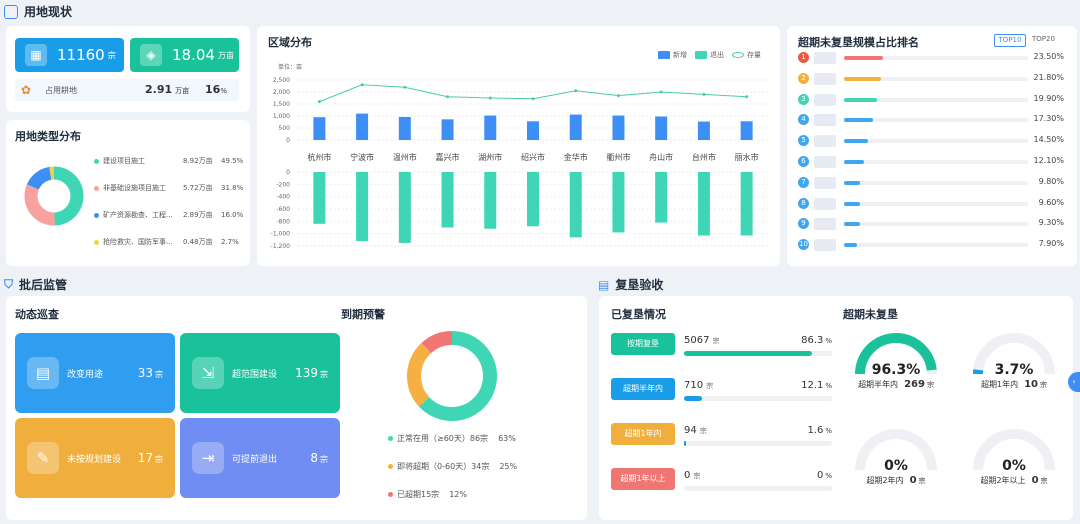  What do you see at coordinates (281, 246) in the screenshot?
I see `y-tick-bottom: -1,200` at bounding box center [281, 246].